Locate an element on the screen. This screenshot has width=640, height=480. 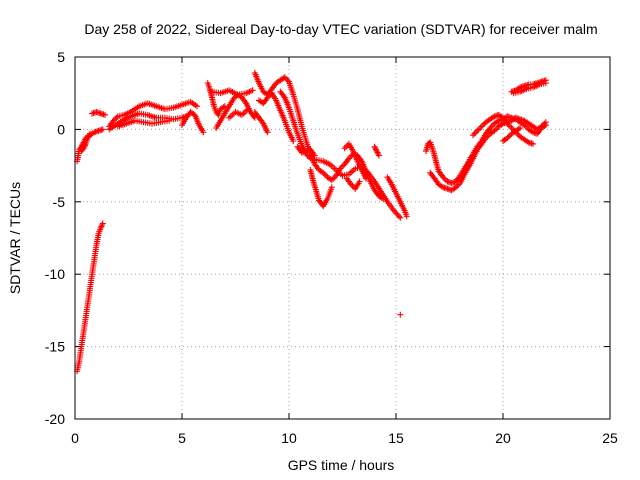
y-tick-label: -5 is located at coordinates (59, 202).